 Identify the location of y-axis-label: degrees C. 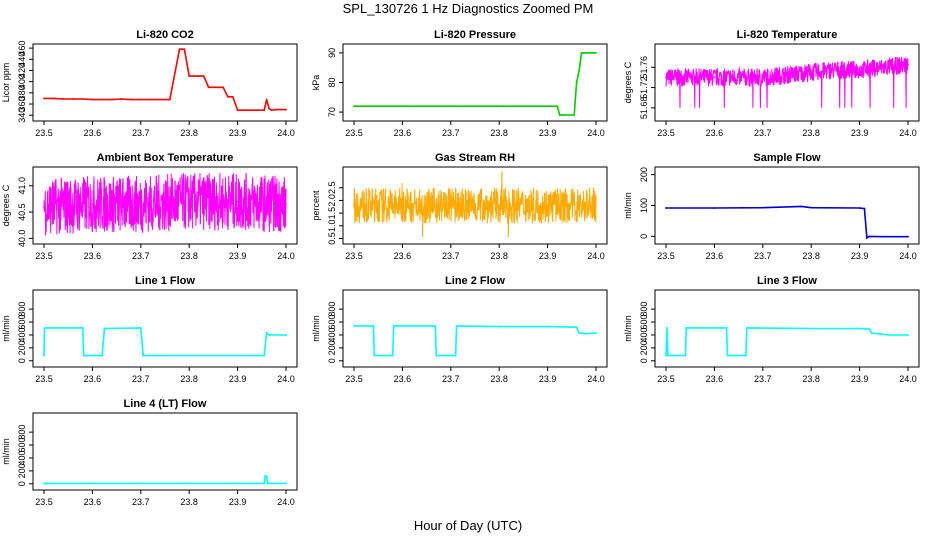
(628, 82).